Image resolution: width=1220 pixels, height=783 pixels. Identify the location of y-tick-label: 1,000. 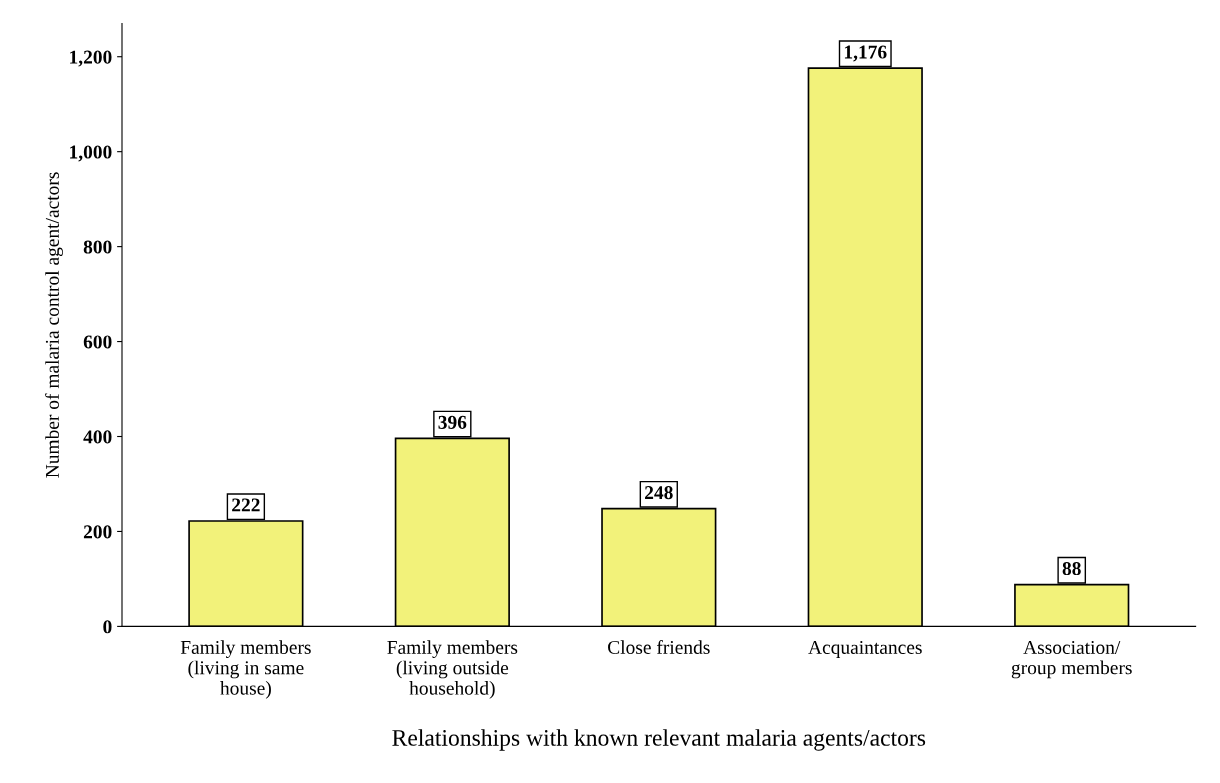
(91, 153).